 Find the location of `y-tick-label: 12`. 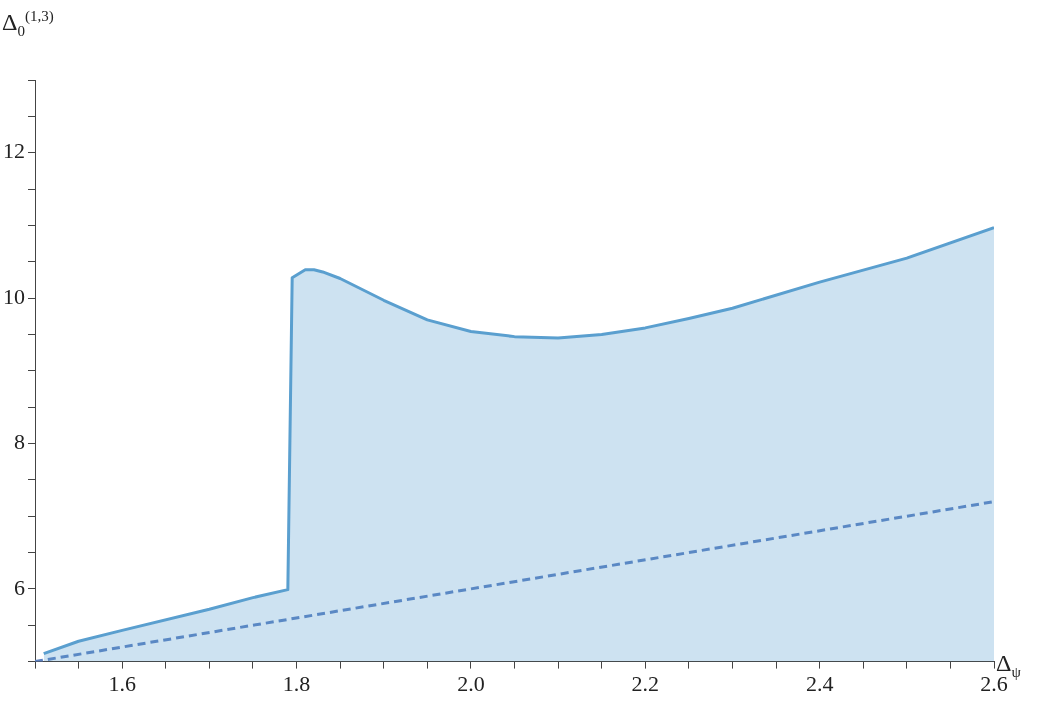

y-tick-label: 12 is located at coordinates (14, 151).